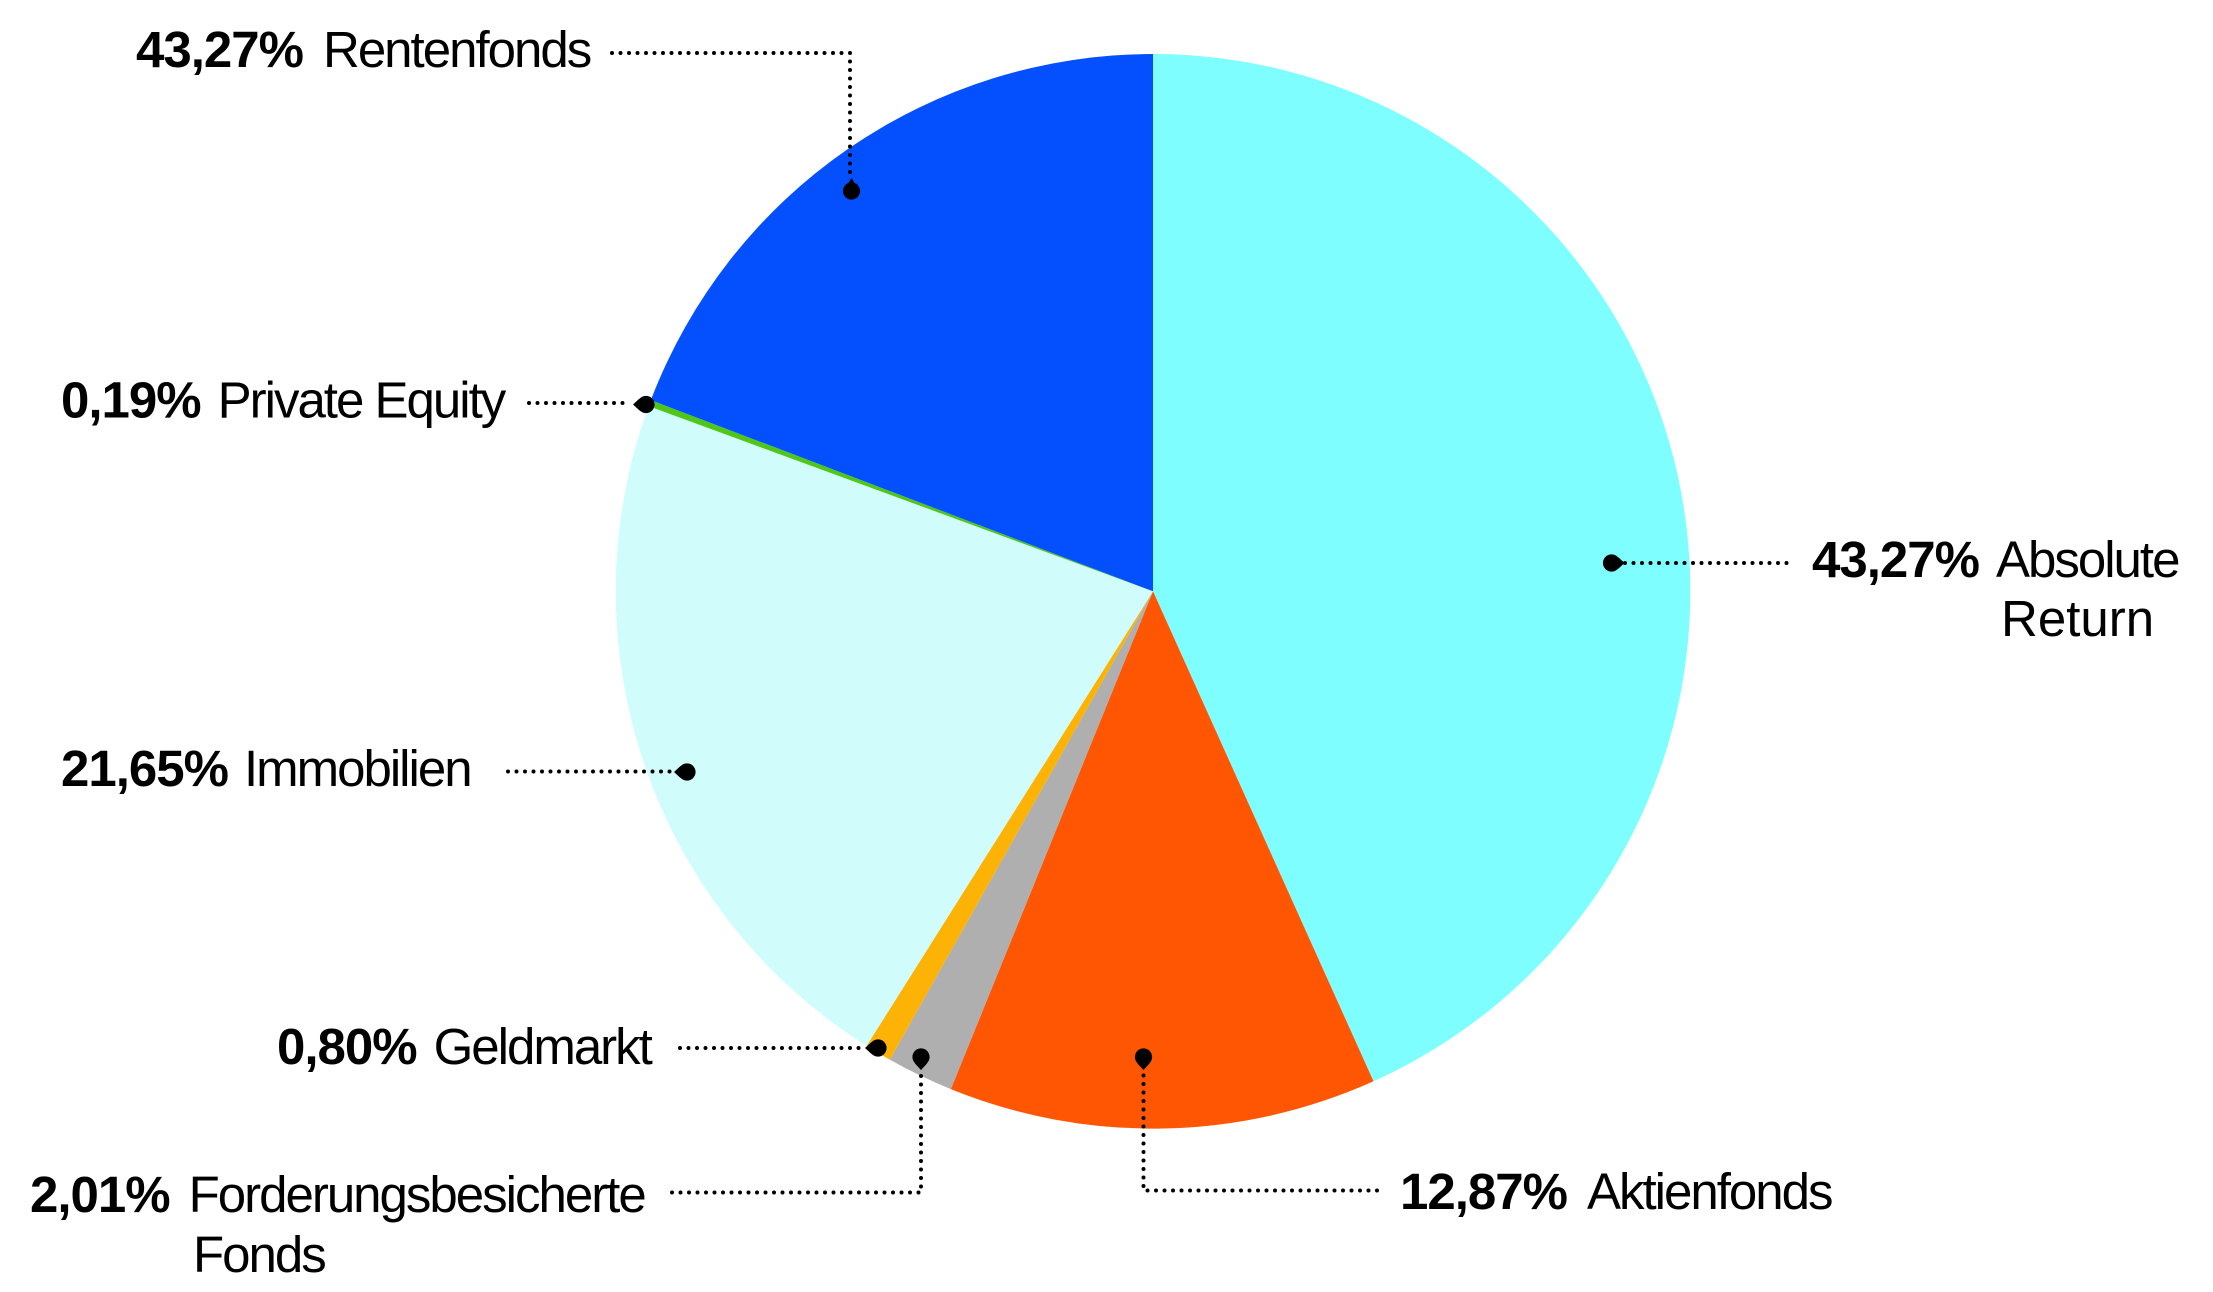 This screenshot has height=1292, width=2213. Describe the element at coordinates (337, 1194) in the screenshot. I see `svg-text:2,01%Forderungsbesicherte: 2,01% Forderungsbesicherte` at that location.